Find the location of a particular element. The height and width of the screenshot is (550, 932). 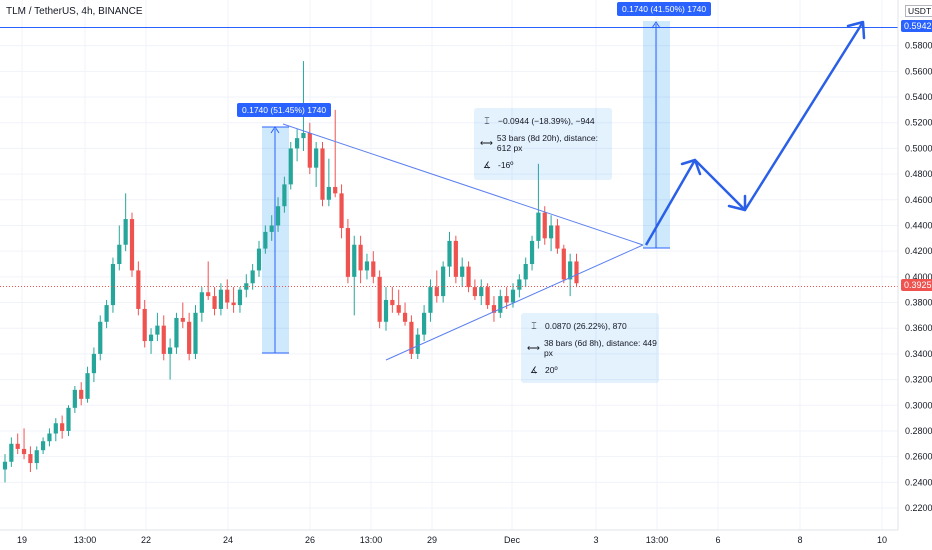

x-tick-label: 10 is located at coordinates (882, 540).